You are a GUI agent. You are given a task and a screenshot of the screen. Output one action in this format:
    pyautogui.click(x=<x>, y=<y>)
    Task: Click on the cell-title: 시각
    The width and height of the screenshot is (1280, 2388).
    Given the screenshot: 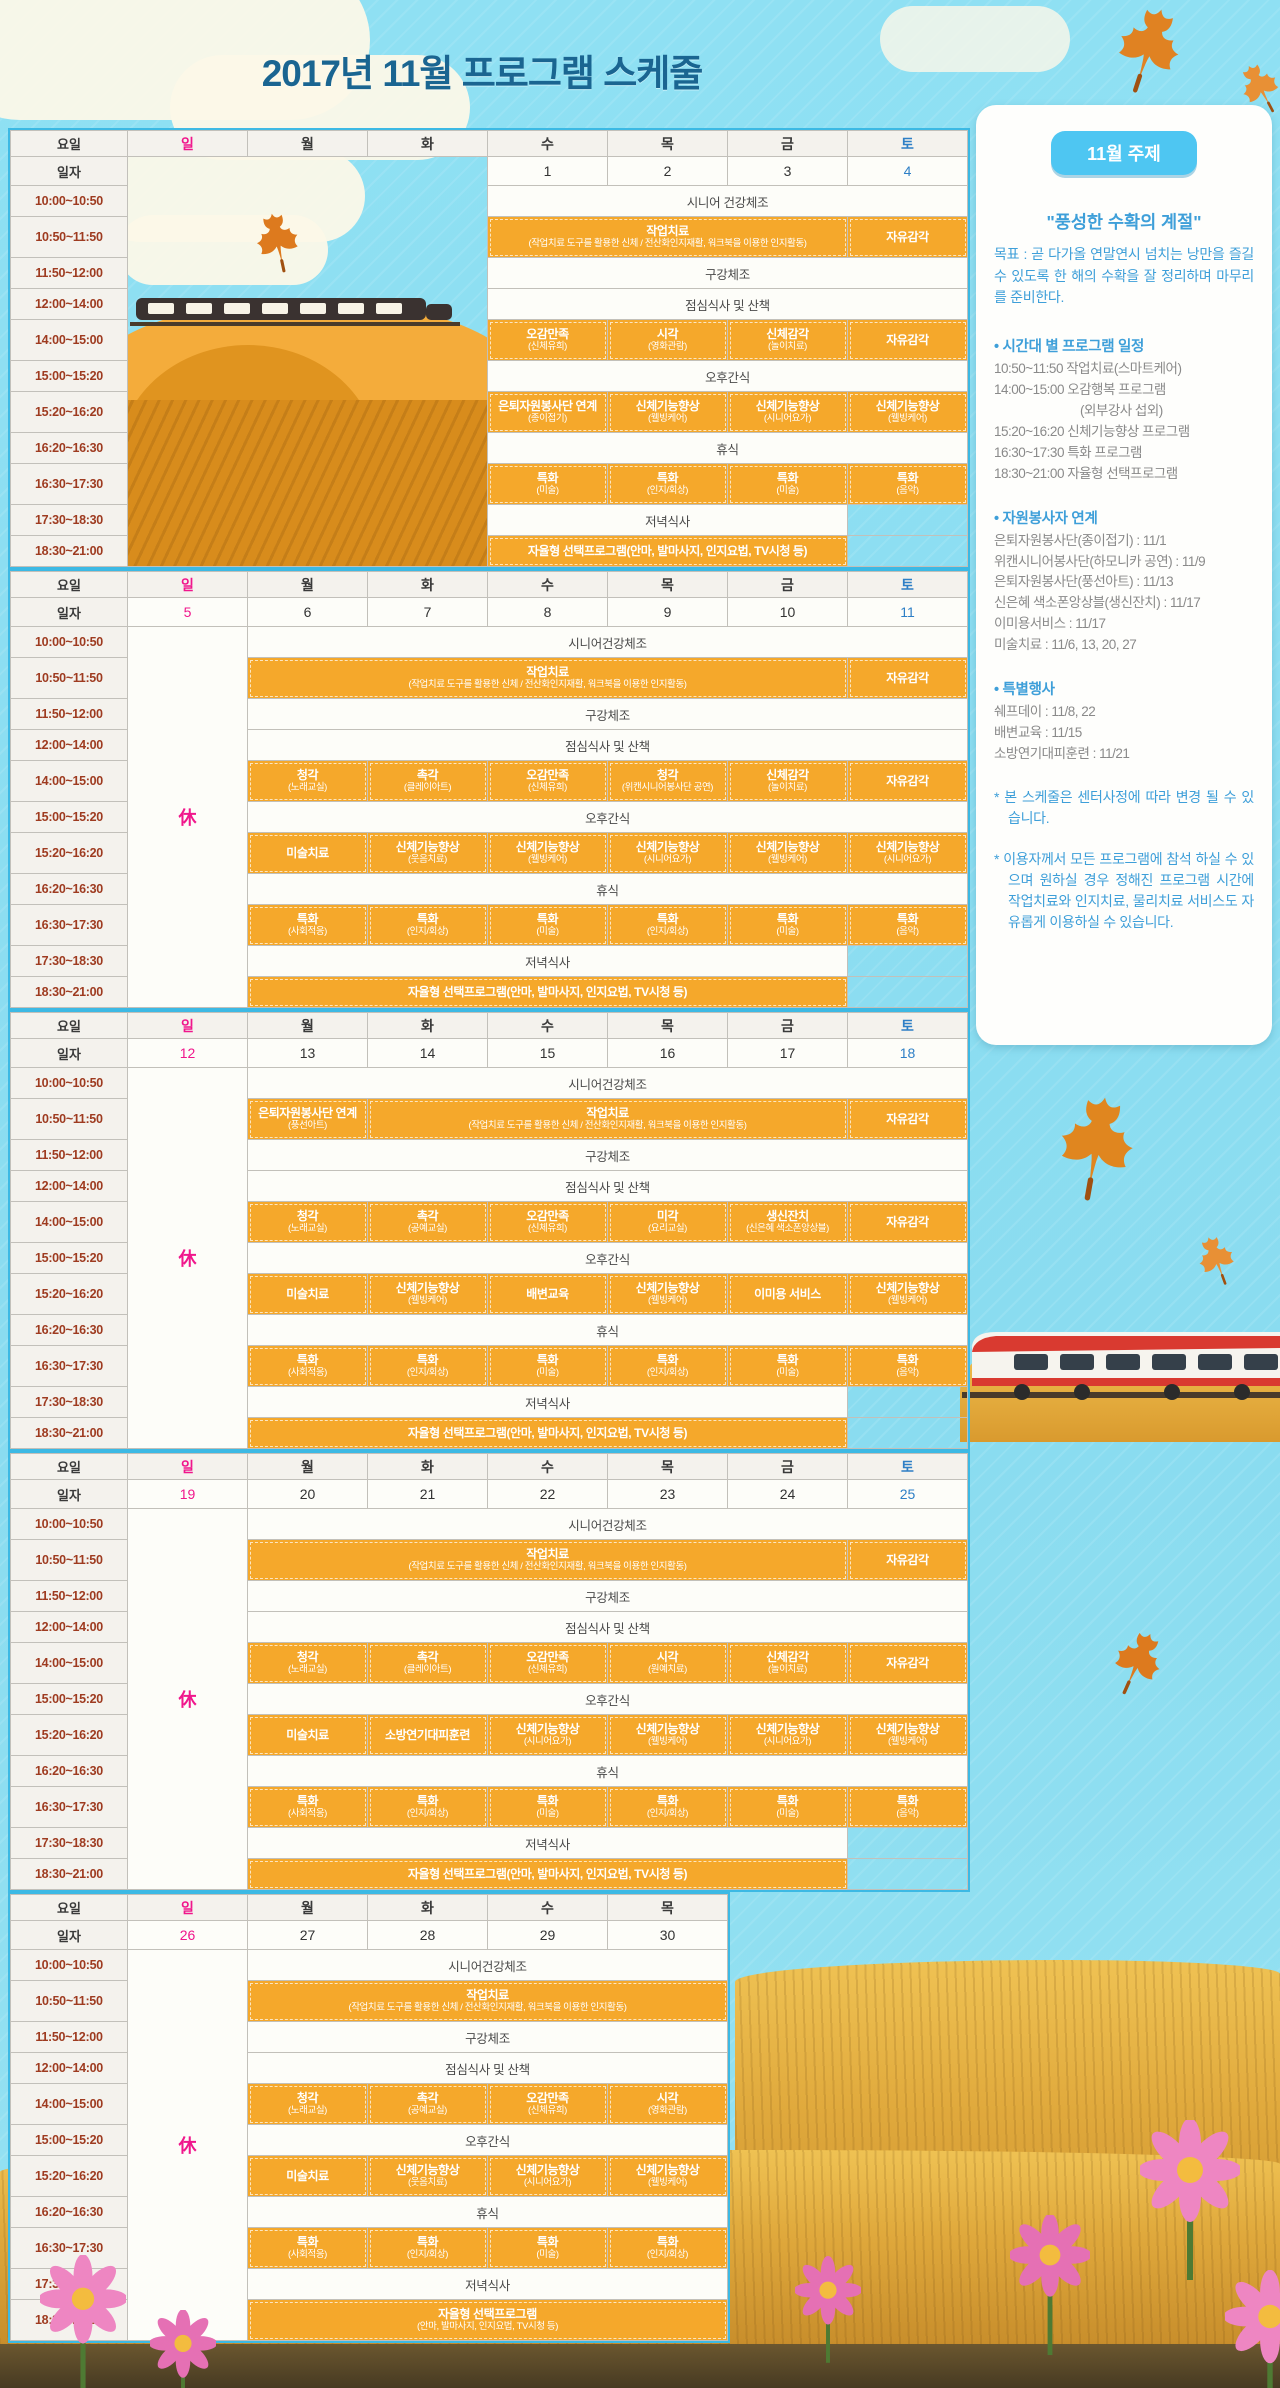 What is the action you would take?
    pyautogui.click(x=667, y=2098)
    